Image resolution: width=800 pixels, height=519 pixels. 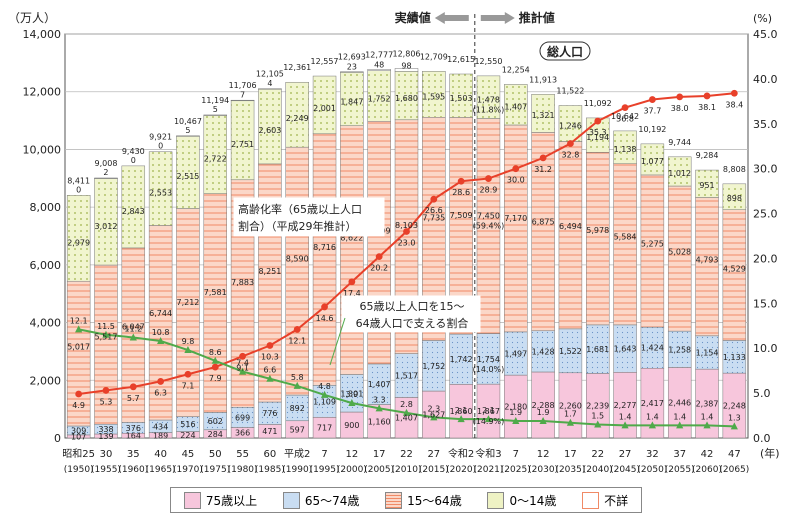 What do you see at coordinates (461, 359) in the screenshot?
I see `label-65-74: 1,742` at bounding box center [461, 359].